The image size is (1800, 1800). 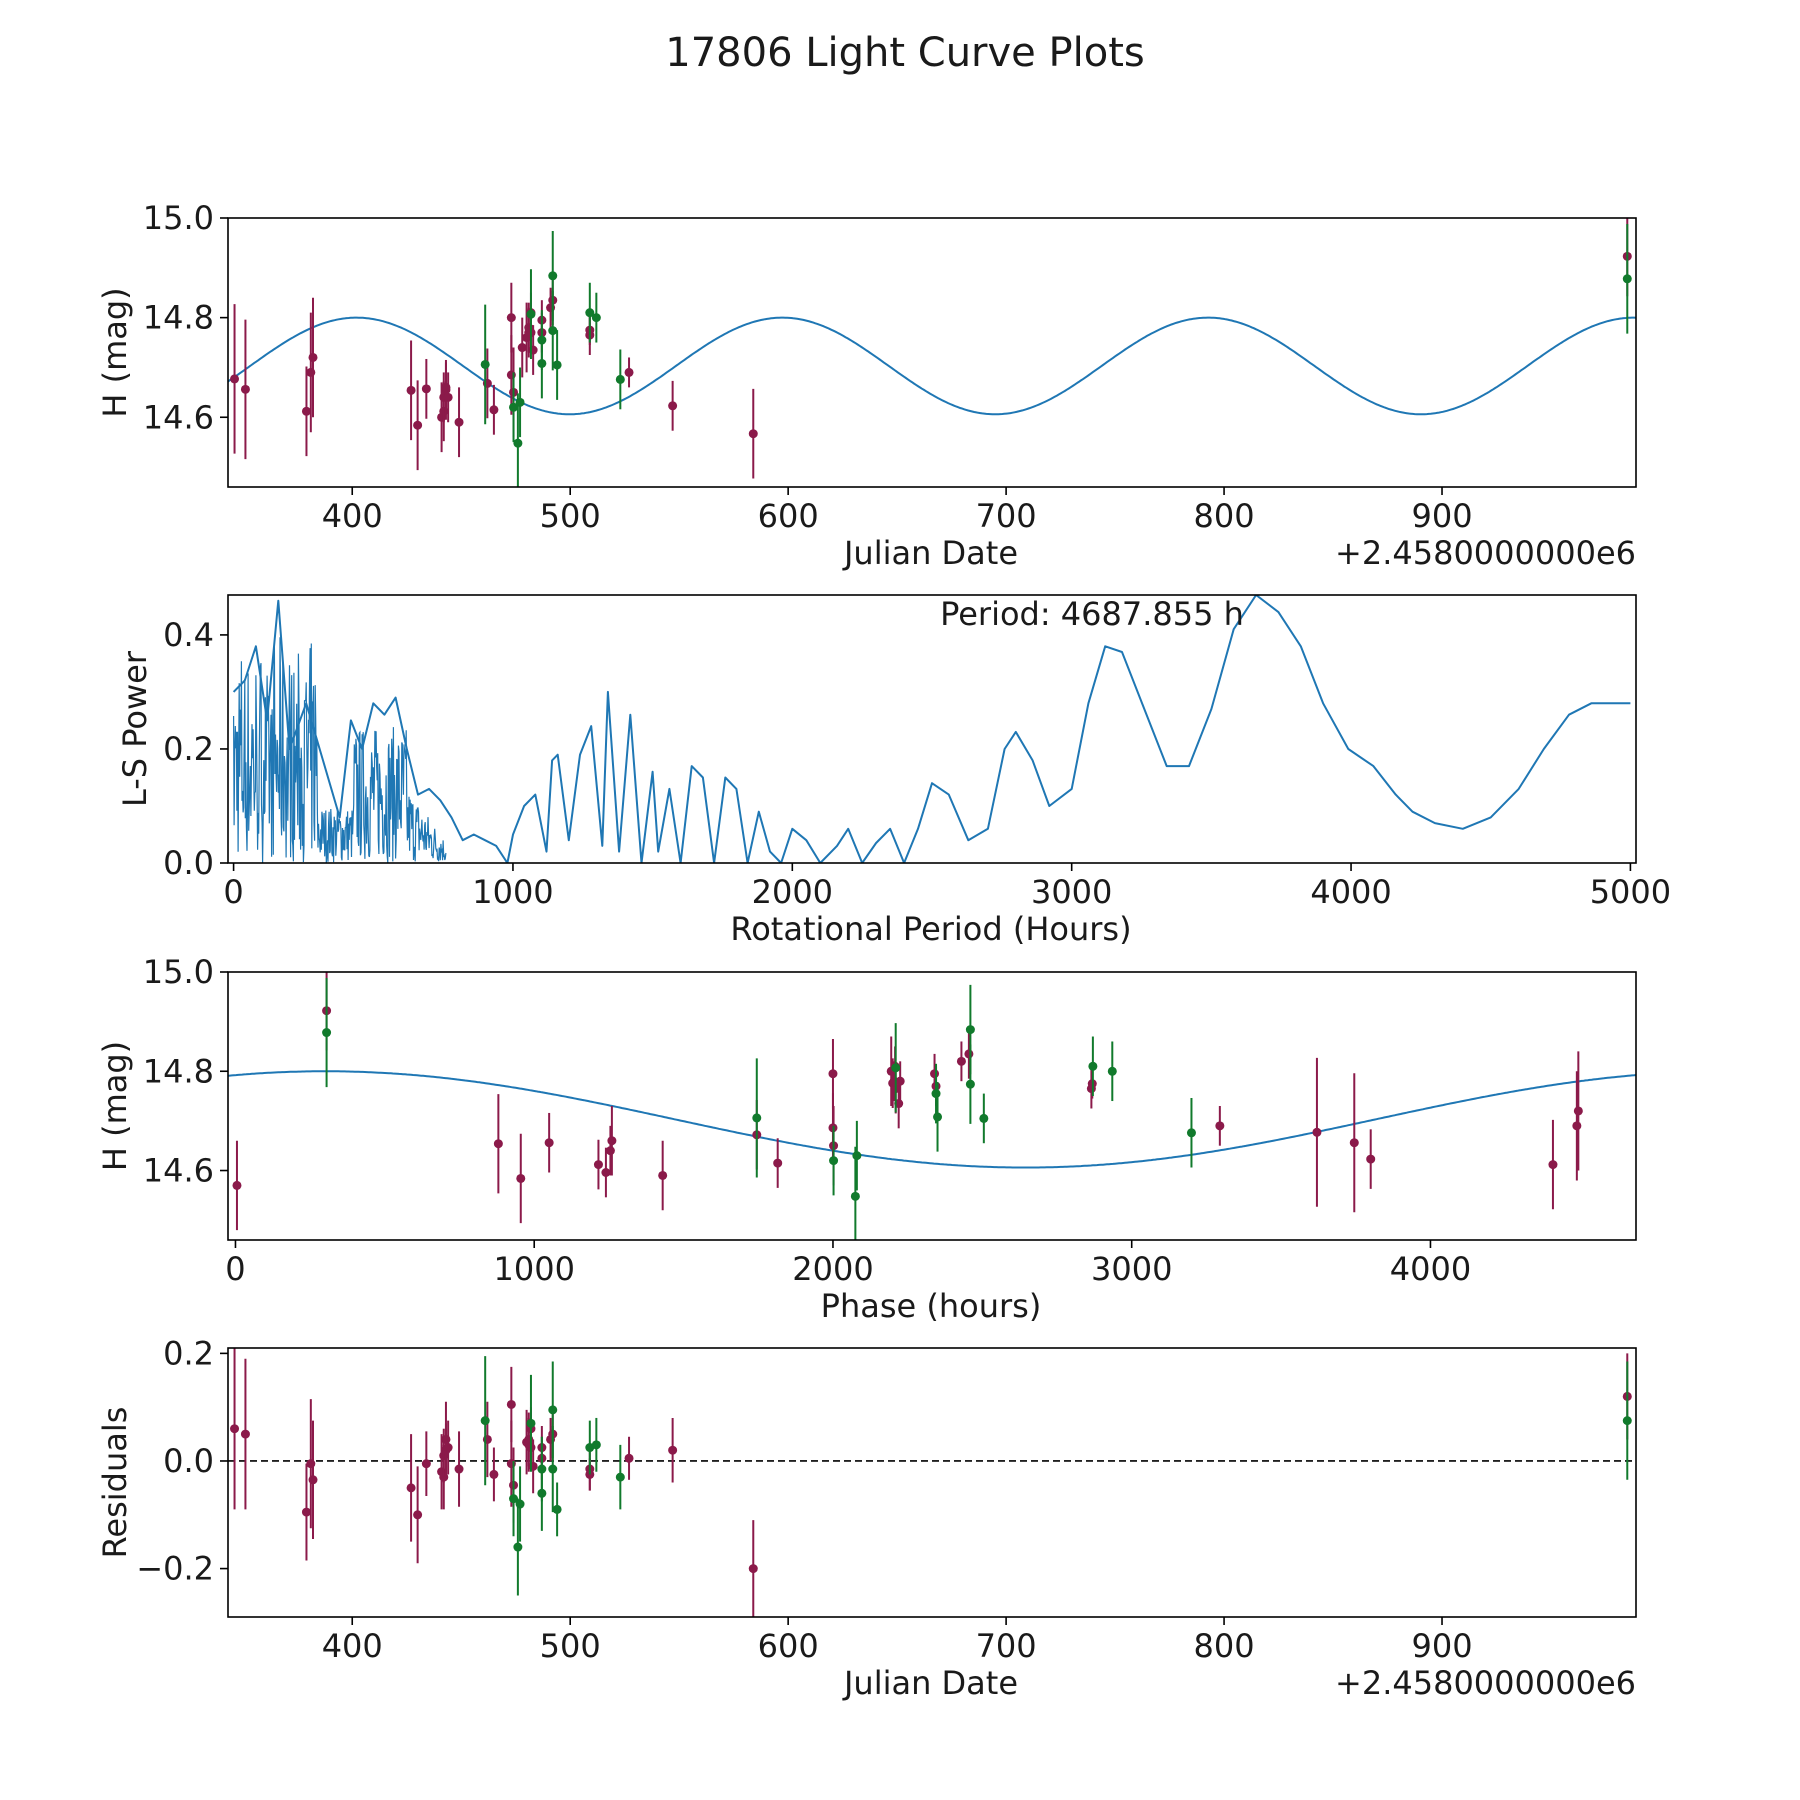 What do you see at coordinates (570, 516) in the screenshot?
I see `lightcurve-xtick-label: 500` at bounding box center [570, 516].